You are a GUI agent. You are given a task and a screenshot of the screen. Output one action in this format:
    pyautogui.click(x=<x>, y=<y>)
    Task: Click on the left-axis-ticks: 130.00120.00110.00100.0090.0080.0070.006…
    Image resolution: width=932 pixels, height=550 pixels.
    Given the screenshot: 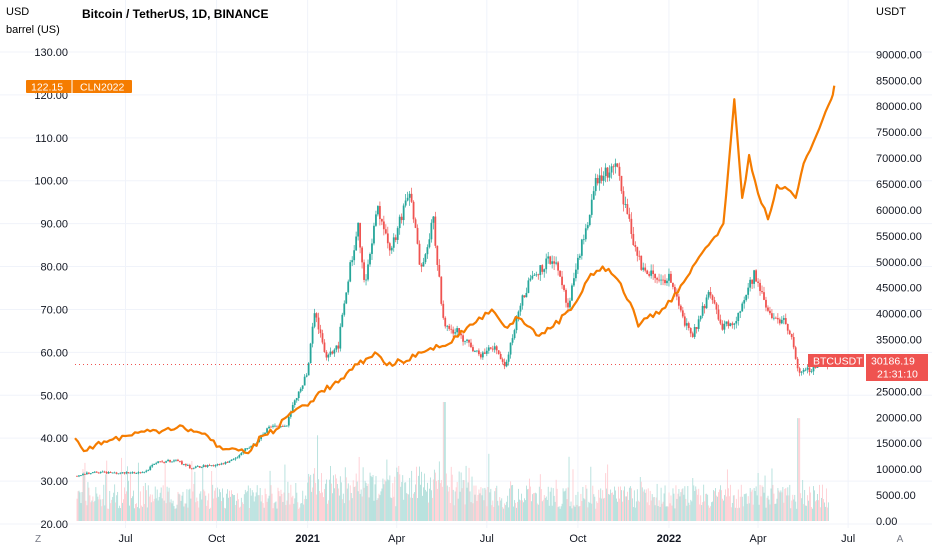 What is the action you would take?
    pyautogui.click(x=51, y=289)
    